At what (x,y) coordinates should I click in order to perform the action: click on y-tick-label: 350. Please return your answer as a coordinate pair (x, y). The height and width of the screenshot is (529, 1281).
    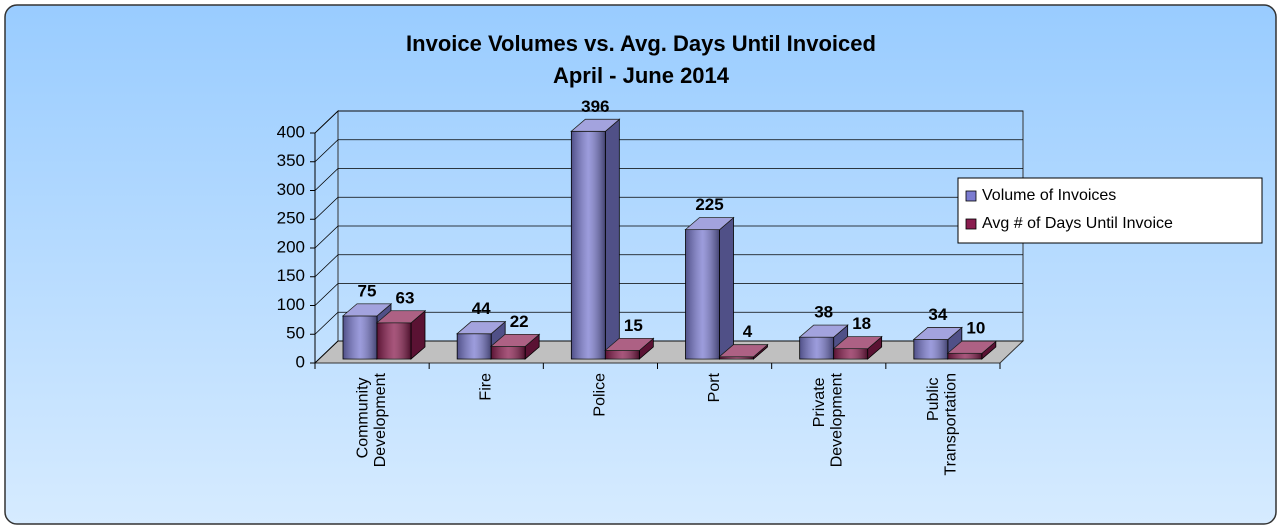
    Looking at the image, I should click on (291, 160).